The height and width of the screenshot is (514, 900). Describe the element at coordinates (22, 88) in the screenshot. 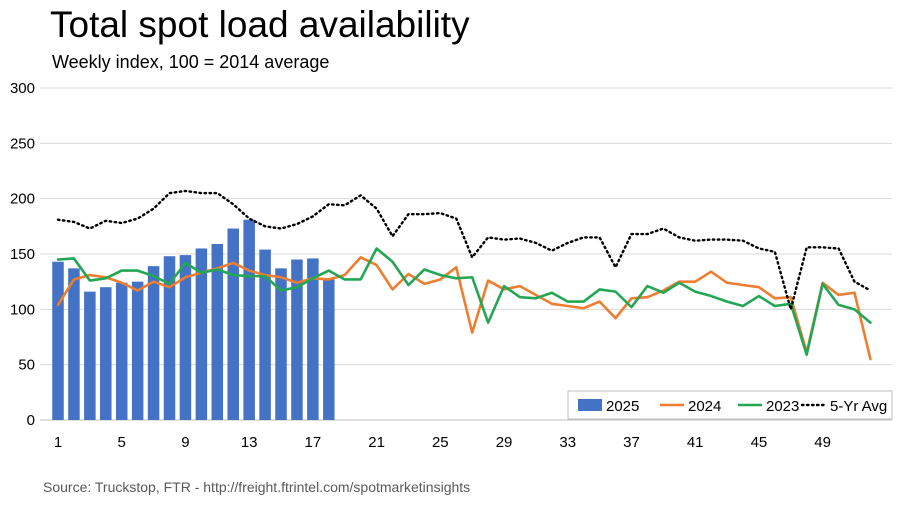

I see `y-tick-label: 300` at that location.